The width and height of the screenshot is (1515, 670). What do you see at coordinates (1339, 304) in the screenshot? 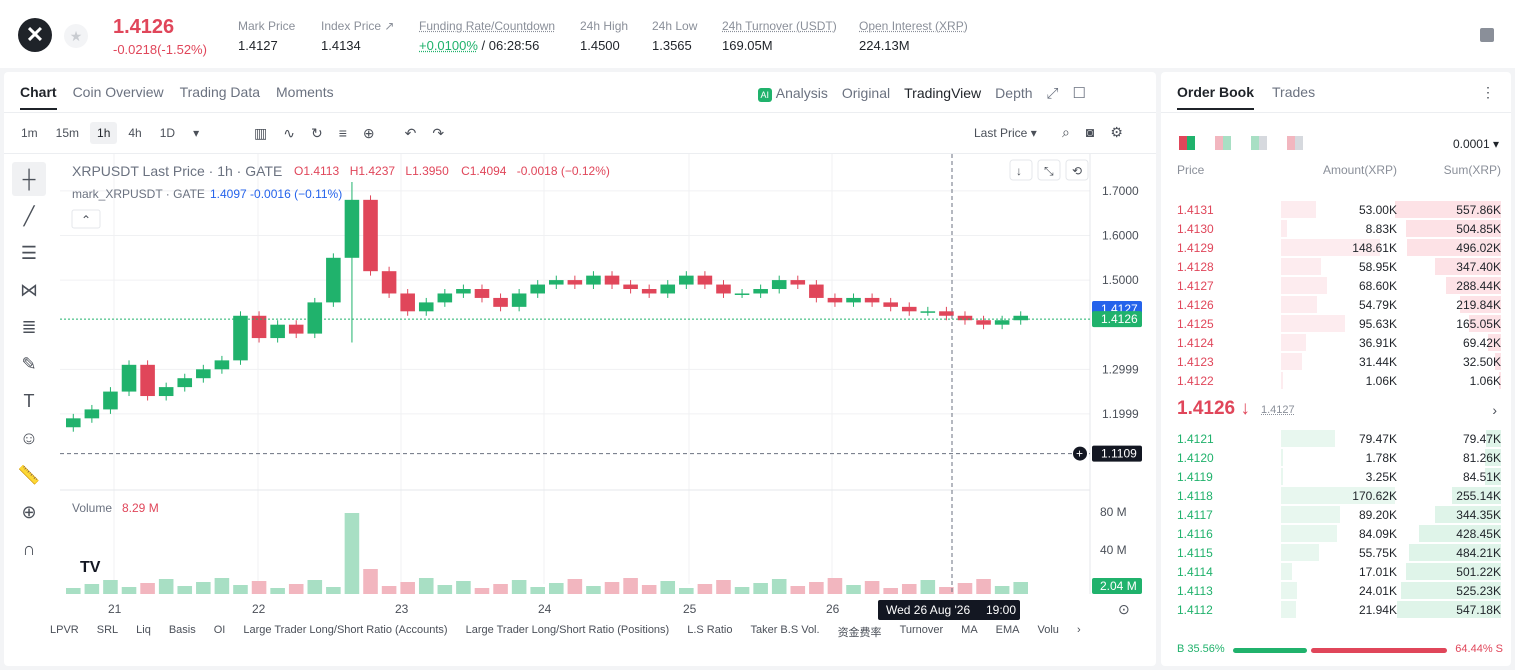
I see `ask-row: 1.4126 54.79K 219.84K` at bounding box center [1339, 304].